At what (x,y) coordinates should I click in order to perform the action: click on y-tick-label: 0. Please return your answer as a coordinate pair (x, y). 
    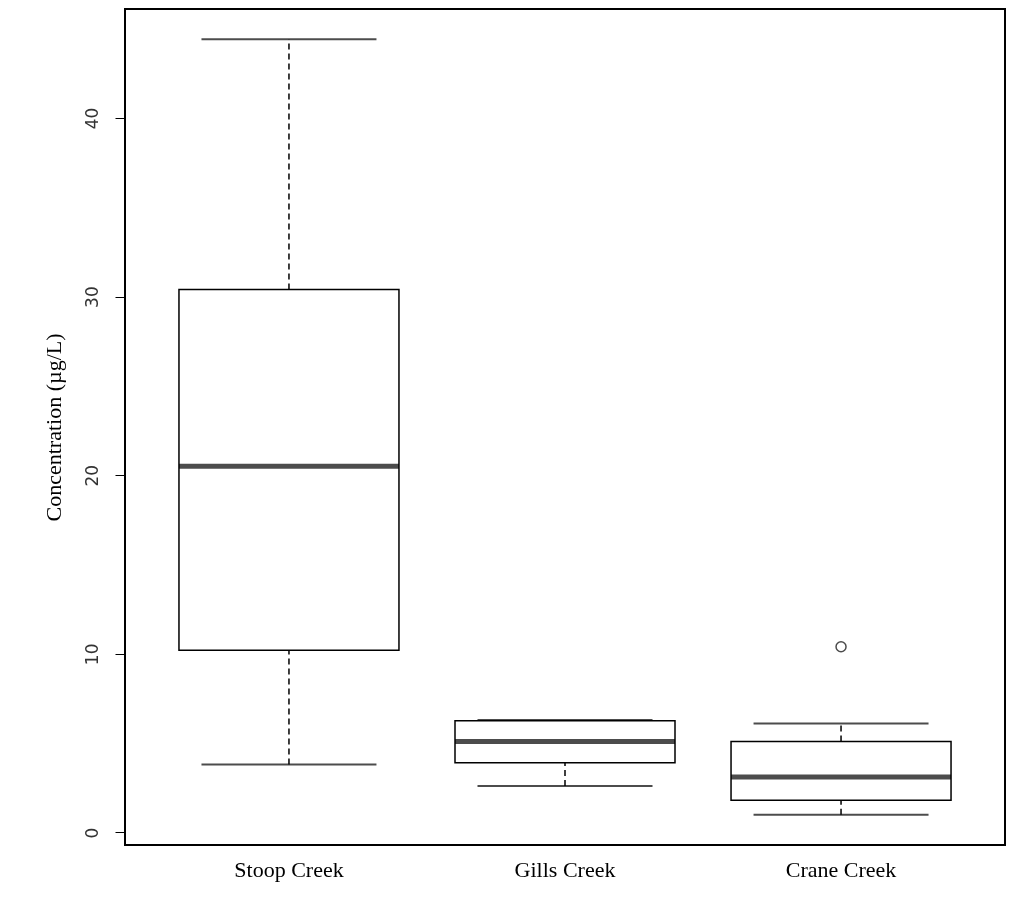
    Looking at the image, I should click on (91, 833).